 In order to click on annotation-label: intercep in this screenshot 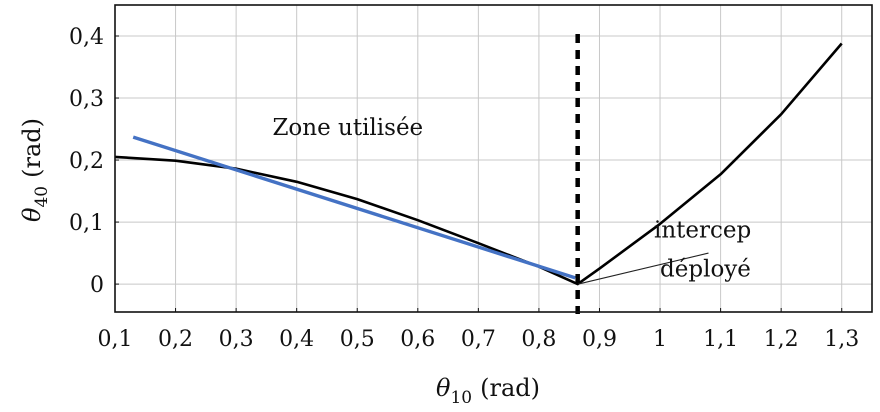, I will do `click(702, 231)`.